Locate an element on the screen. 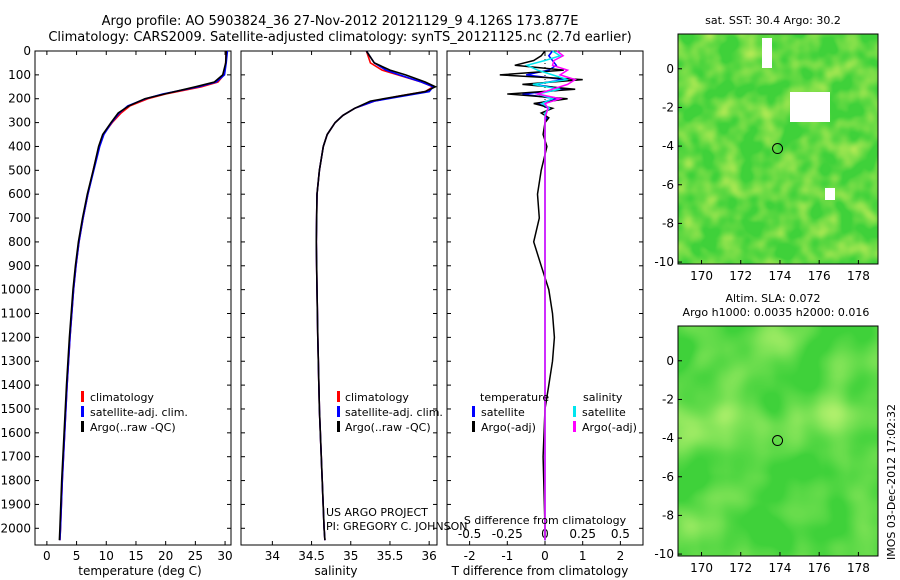  timestamp-label: IMOS 03-Dec-2012 17:02:32 is located at coordinates (891, 482).